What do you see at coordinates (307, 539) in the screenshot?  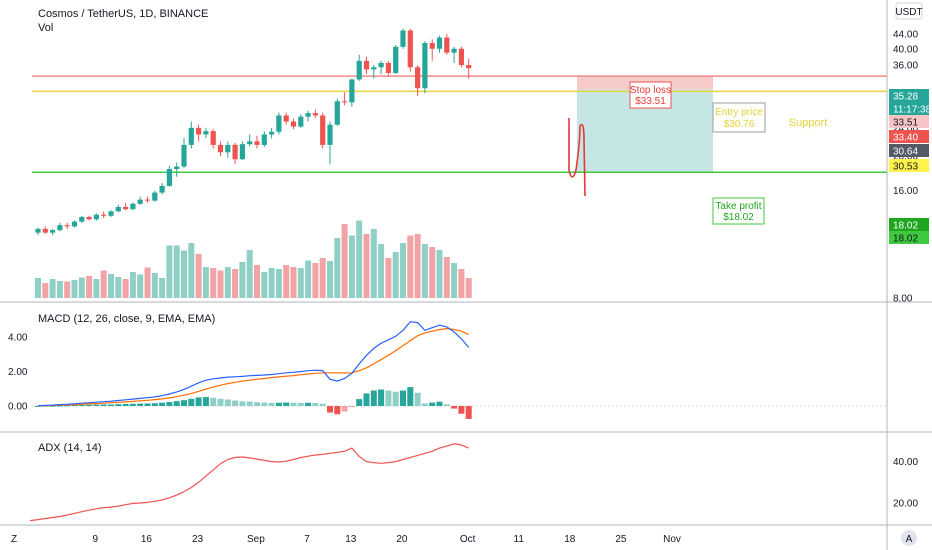 I see `time-tick-label: 7` at bounding box center [307, 539].